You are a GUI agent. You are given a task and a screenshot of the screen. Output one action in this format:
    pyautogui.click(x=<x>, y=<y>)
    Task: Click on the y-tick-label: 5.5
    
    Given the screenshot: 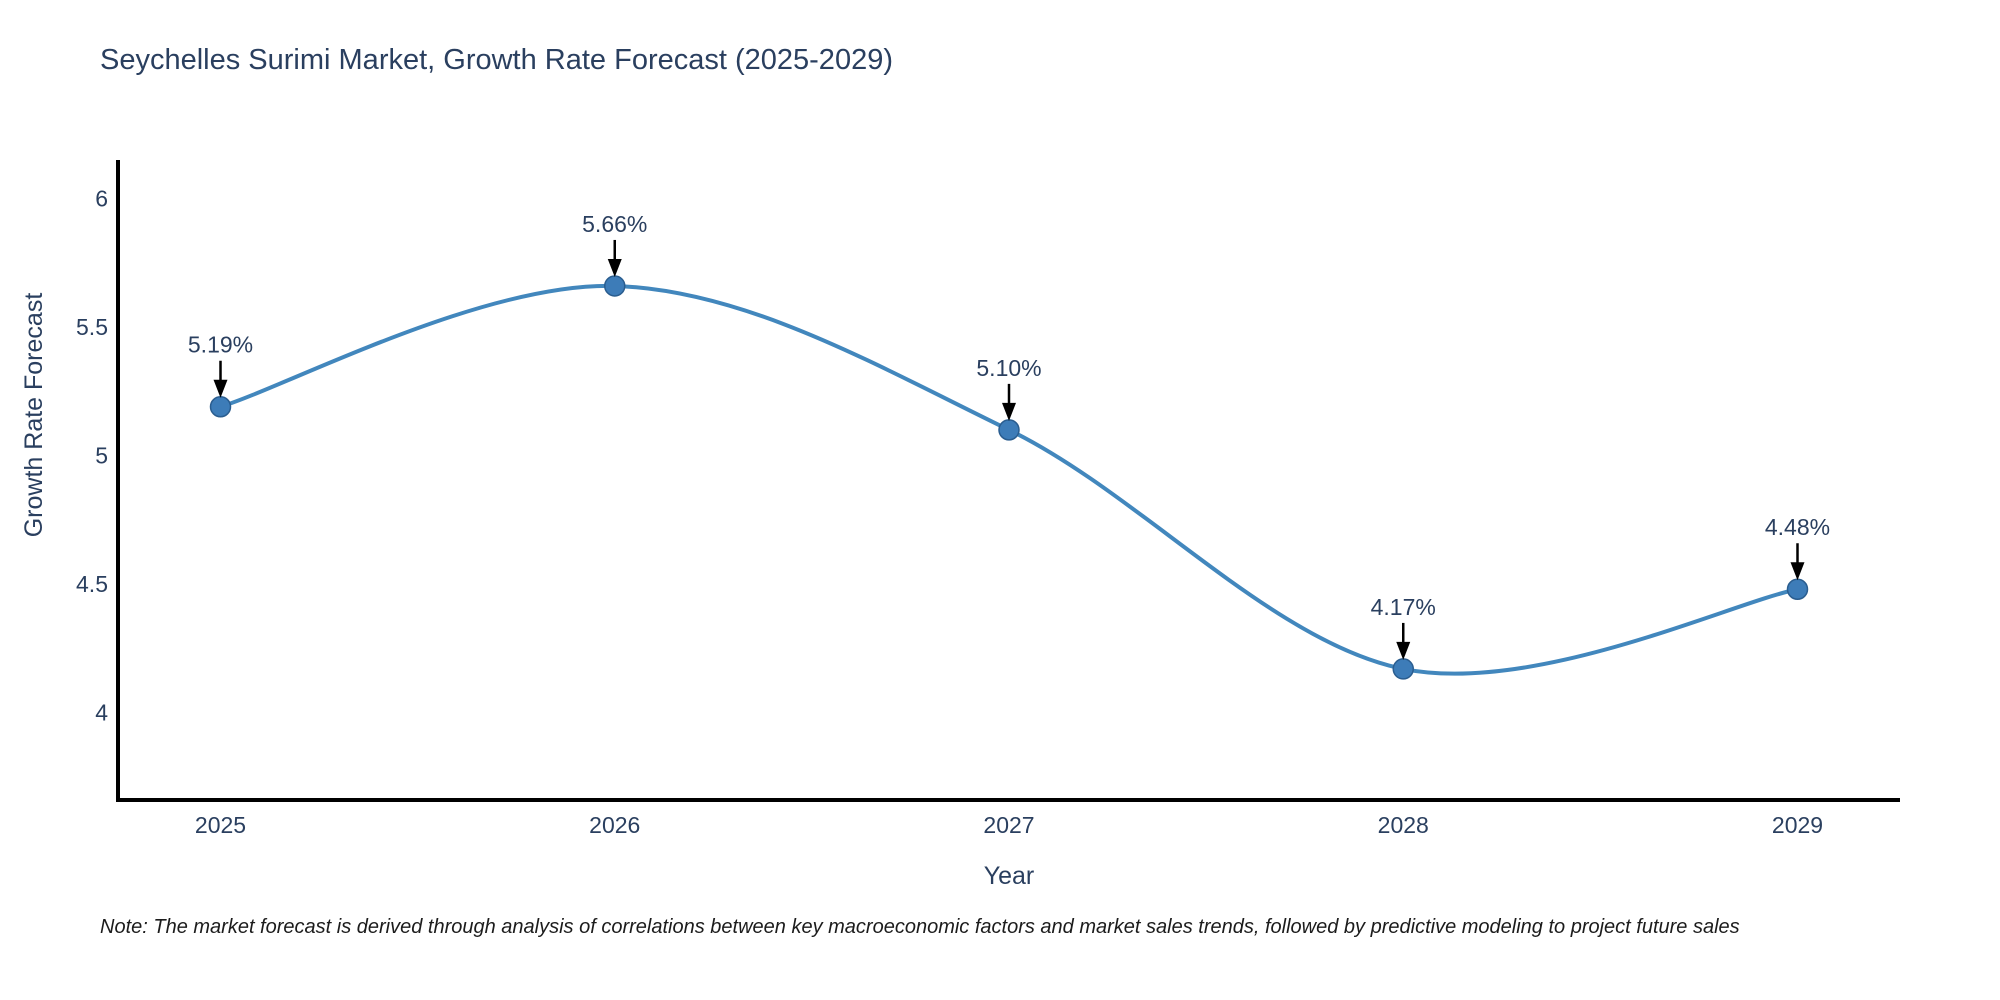 What is the action you would take?
    pyautogui.click(x=92, y=327)
    